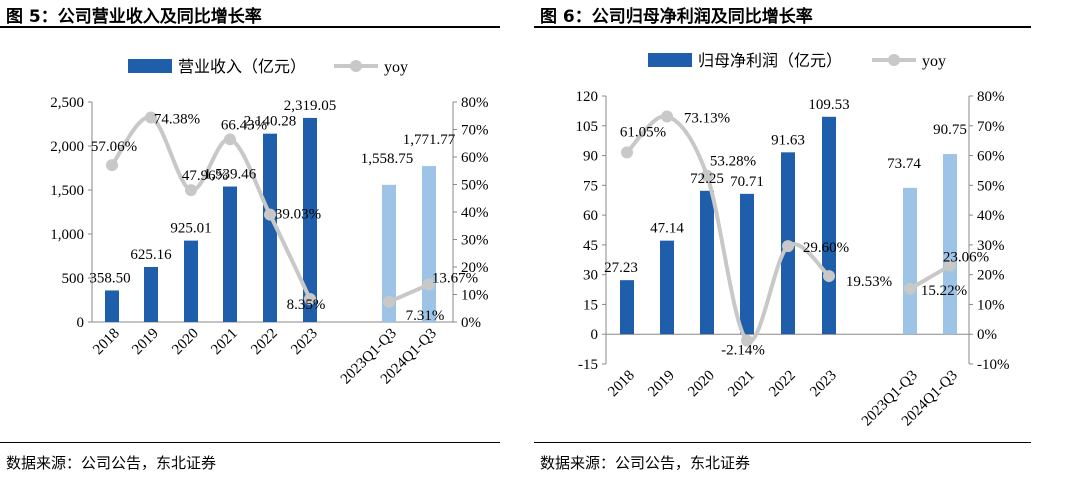 This screenshot has width=1080, height=478. I want to click on yoy-line-quarterly, so click(409, 293).